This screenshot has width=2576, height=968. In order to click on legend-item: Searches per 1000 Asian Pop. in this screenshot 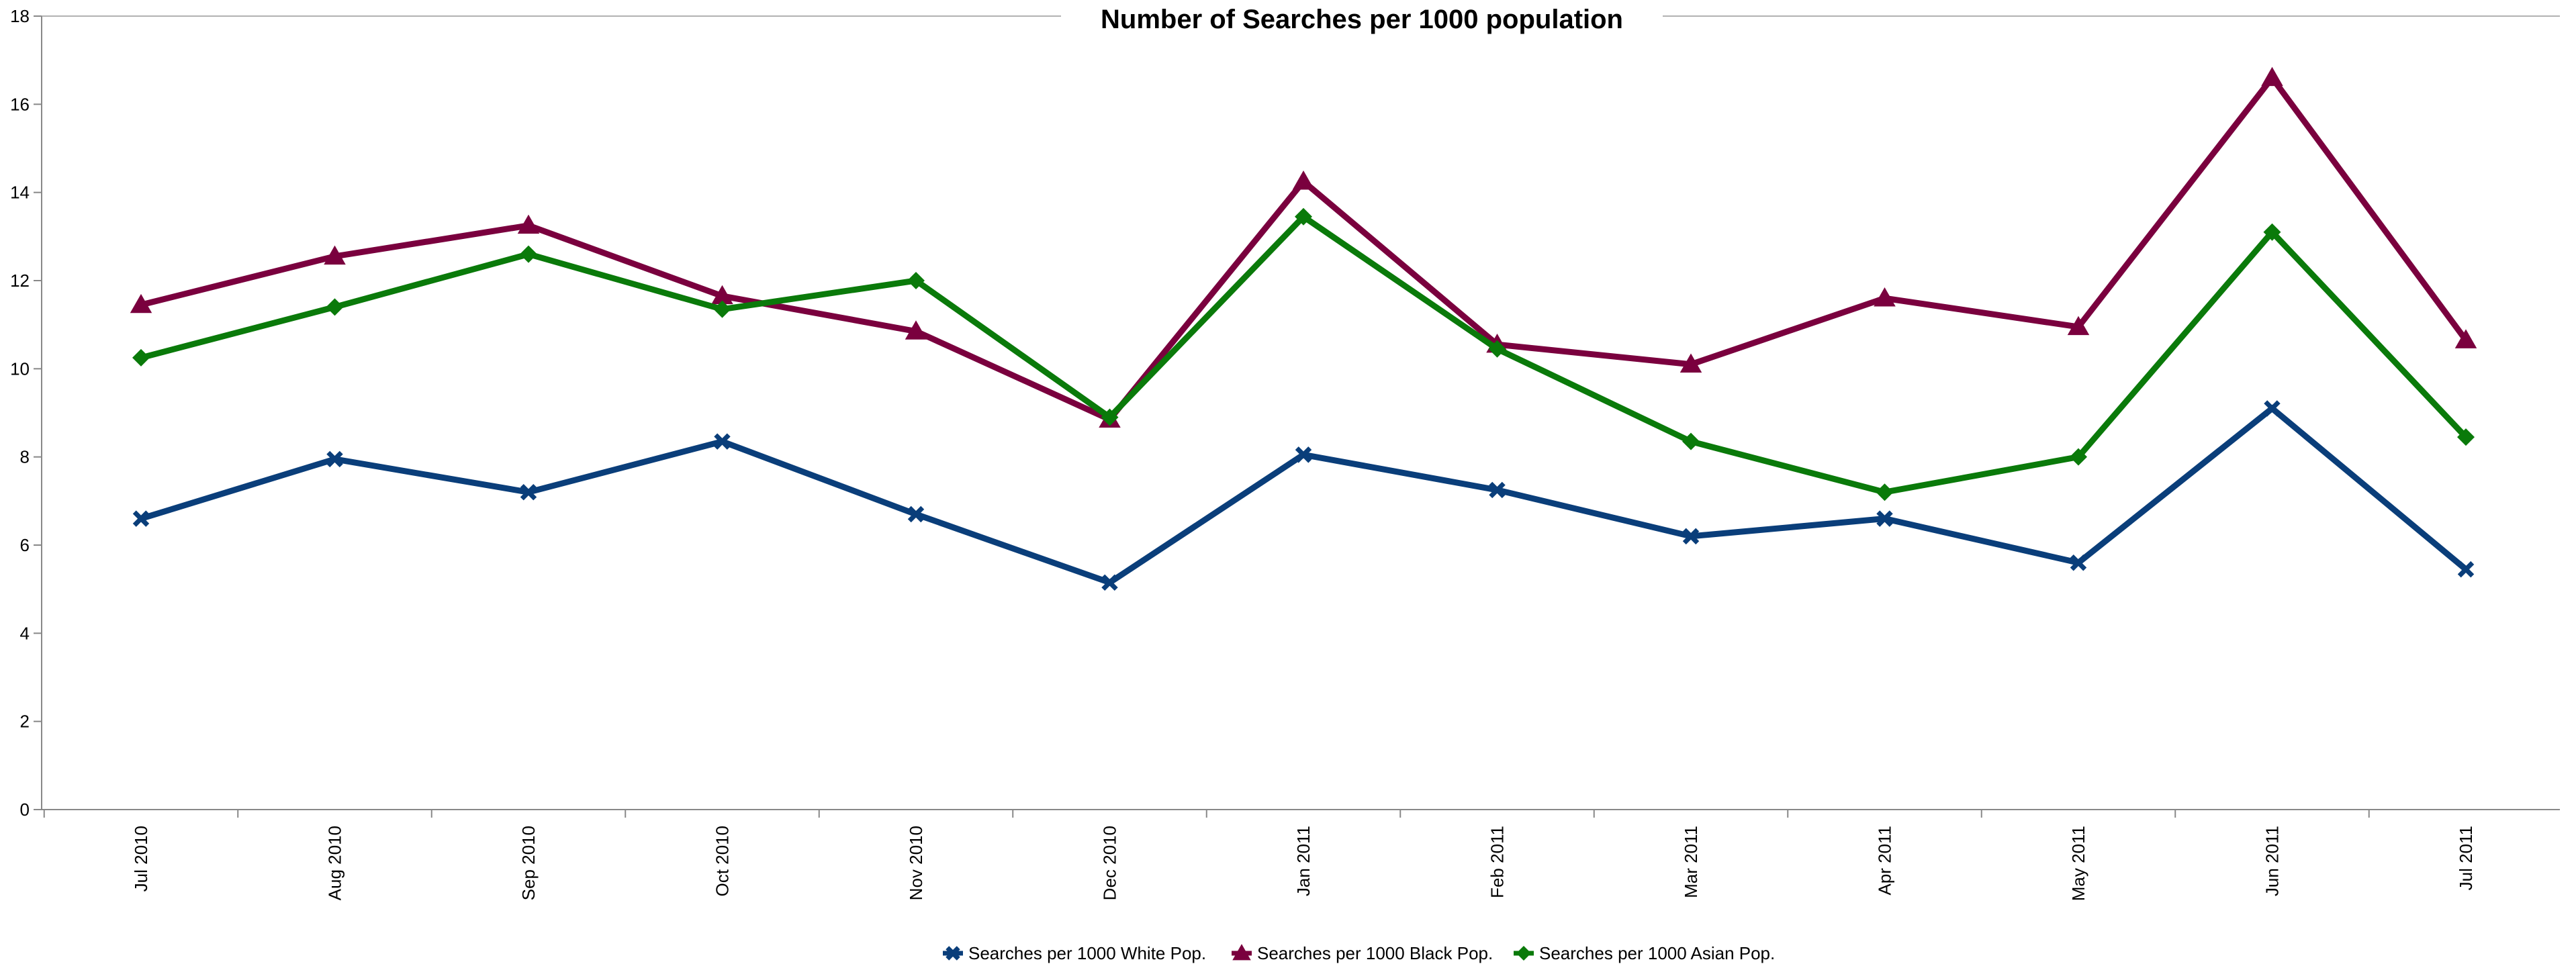, I will do `click(1644, 953)`.